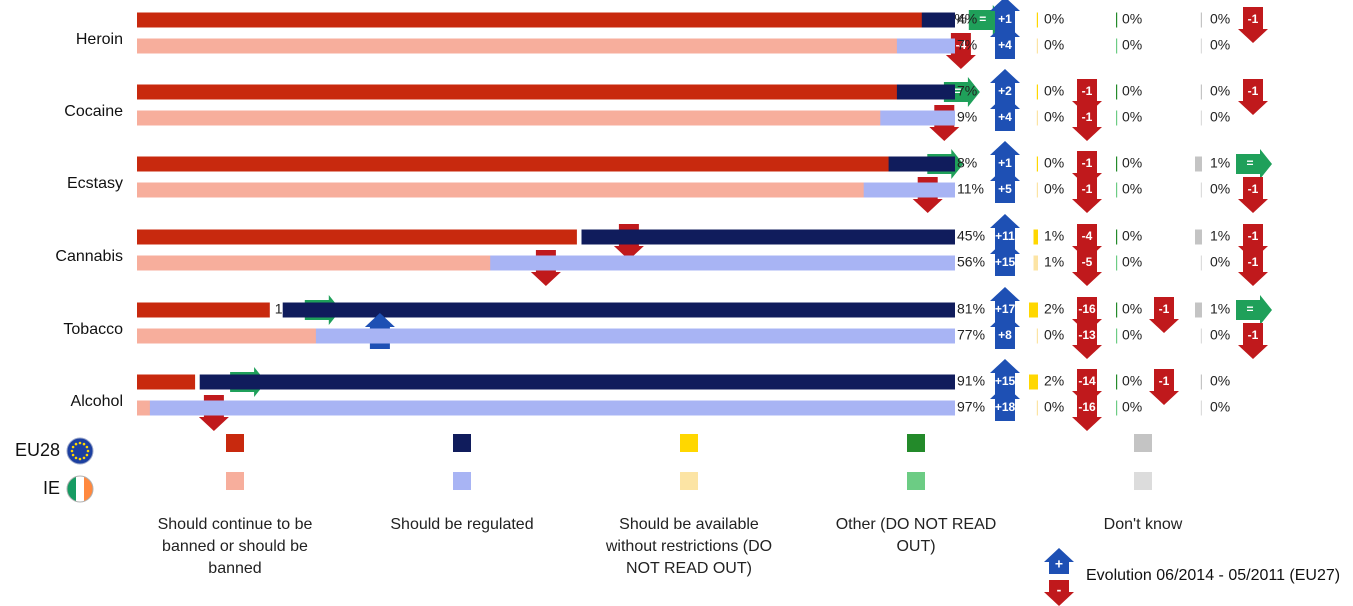  What do you see at coordinates (967, 117) in the screenshot?
I see `value-label-regulated: 9%` at bounding box center [967, 117].